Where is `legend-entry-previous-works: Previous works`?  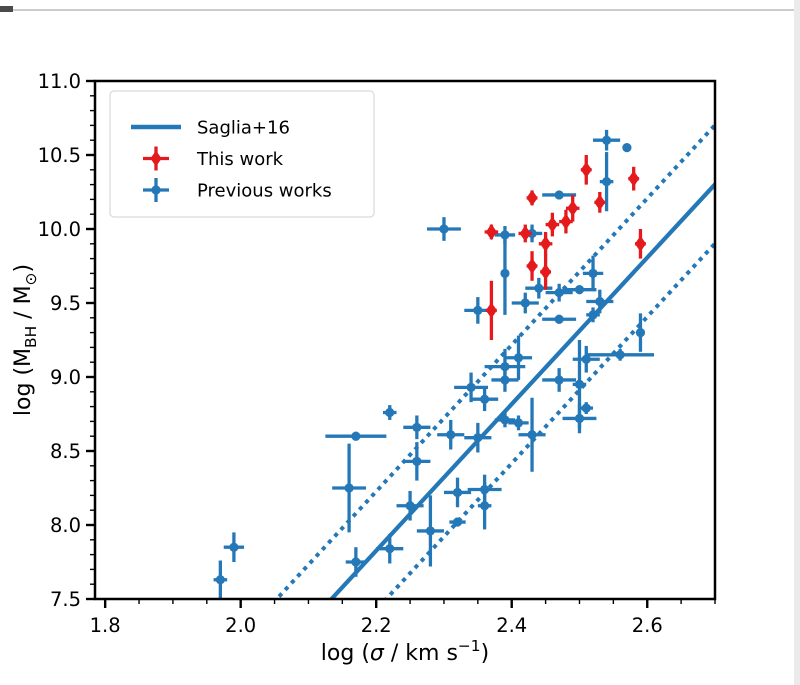 legend-entry-previous-works: Previous works is located at coordinates (237, 190).